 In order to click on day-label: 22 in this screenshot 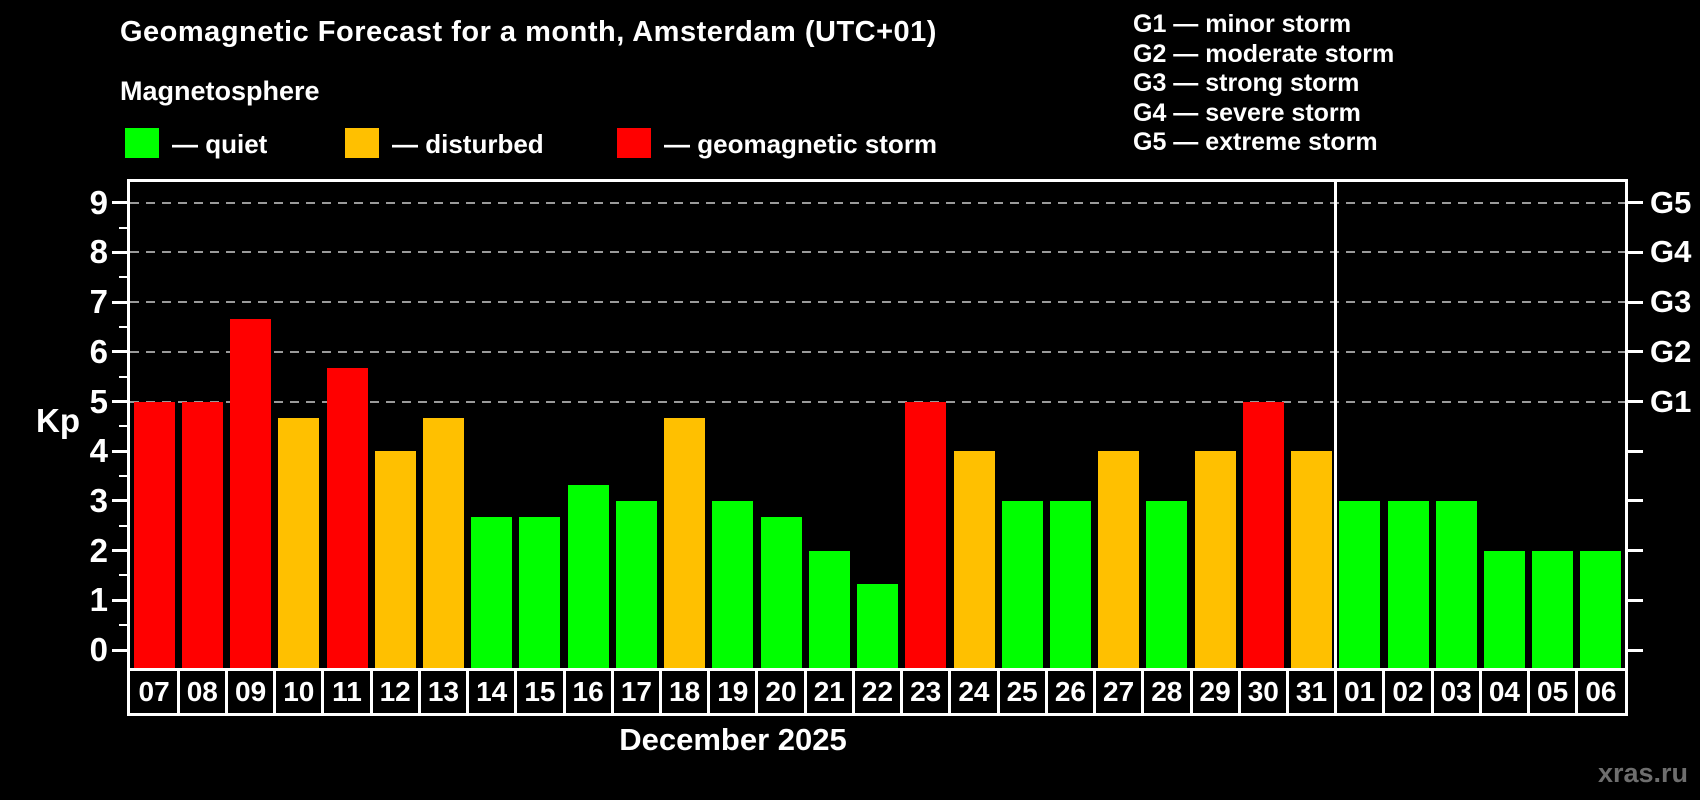, I will do `click(877, 691)`.